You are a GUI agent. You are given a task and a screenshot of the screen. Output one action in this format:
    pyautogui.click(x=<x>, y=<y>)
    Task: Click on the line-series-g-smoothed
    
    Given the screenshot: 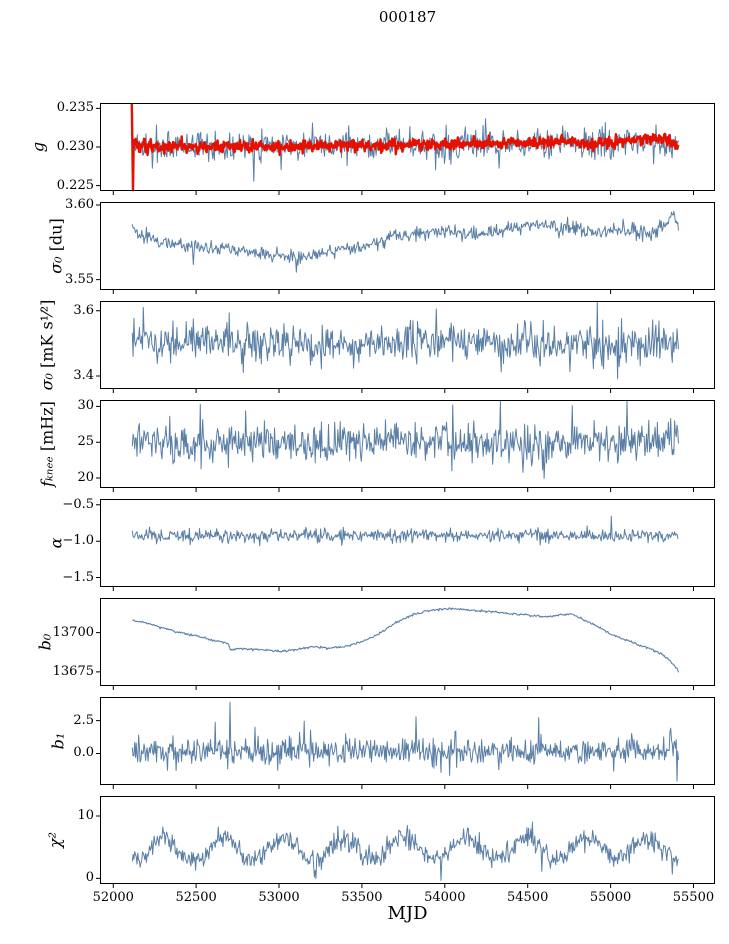 What is the action you would take?
    pyautogui.click(x=405, y=147)
    